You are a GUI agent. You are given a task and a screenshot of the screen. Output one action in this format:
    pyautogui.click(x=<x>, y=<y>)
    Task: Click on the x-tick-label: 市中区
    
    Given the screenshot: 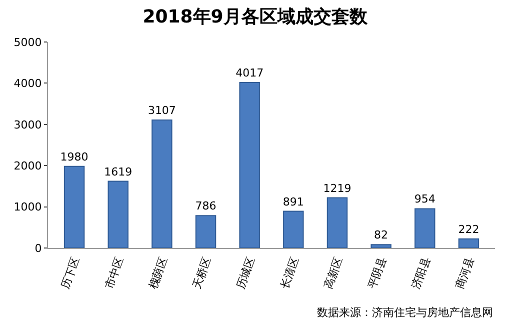 What is the action you would take?
    pyautogui.click(x=114, y=273)
    